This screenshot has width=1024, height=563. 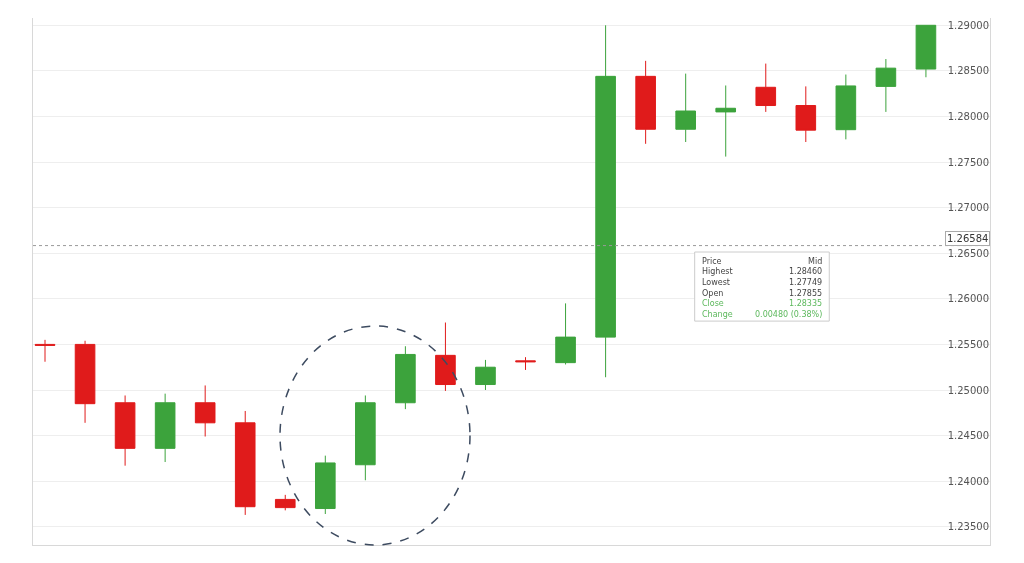 I want to click on annotation: 1.27749, so click(x=806, y=282).